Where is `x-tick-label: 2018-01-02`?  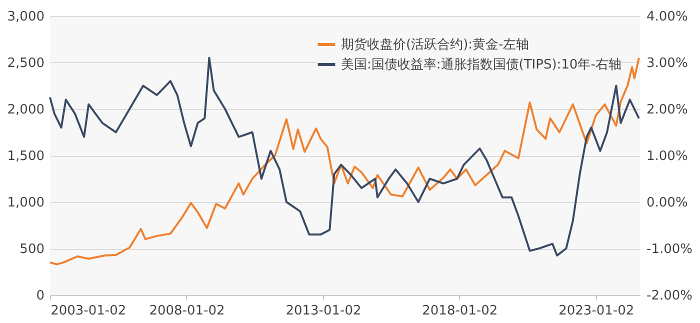 x-tick-label: 2018-01-02 is located at coordinates (460, 311).